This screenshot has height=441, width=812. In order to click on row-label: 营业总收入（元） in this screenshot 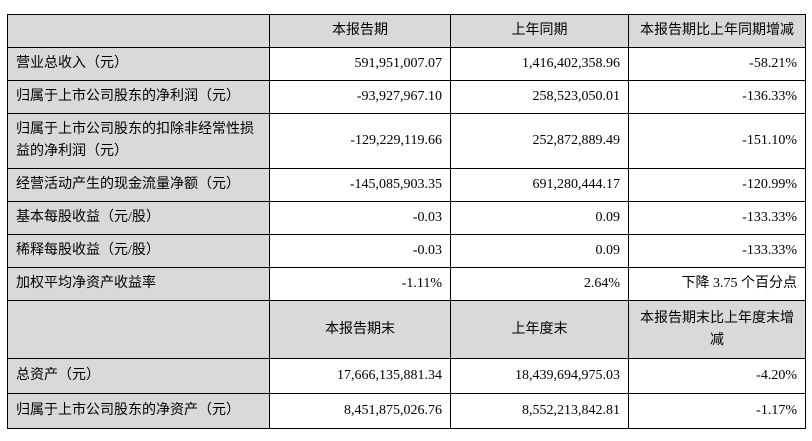, I will do `click(138, 64)`.